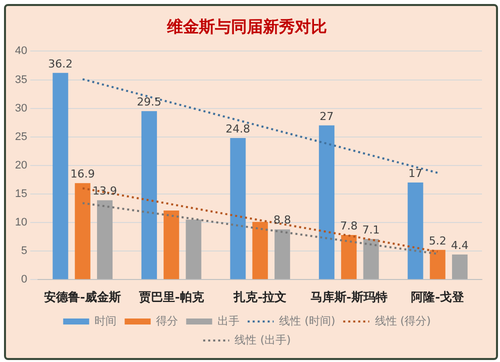 The width and height of the screenshot is (500, 362). I want to click on legend-label: 时间, so click(105, 321).